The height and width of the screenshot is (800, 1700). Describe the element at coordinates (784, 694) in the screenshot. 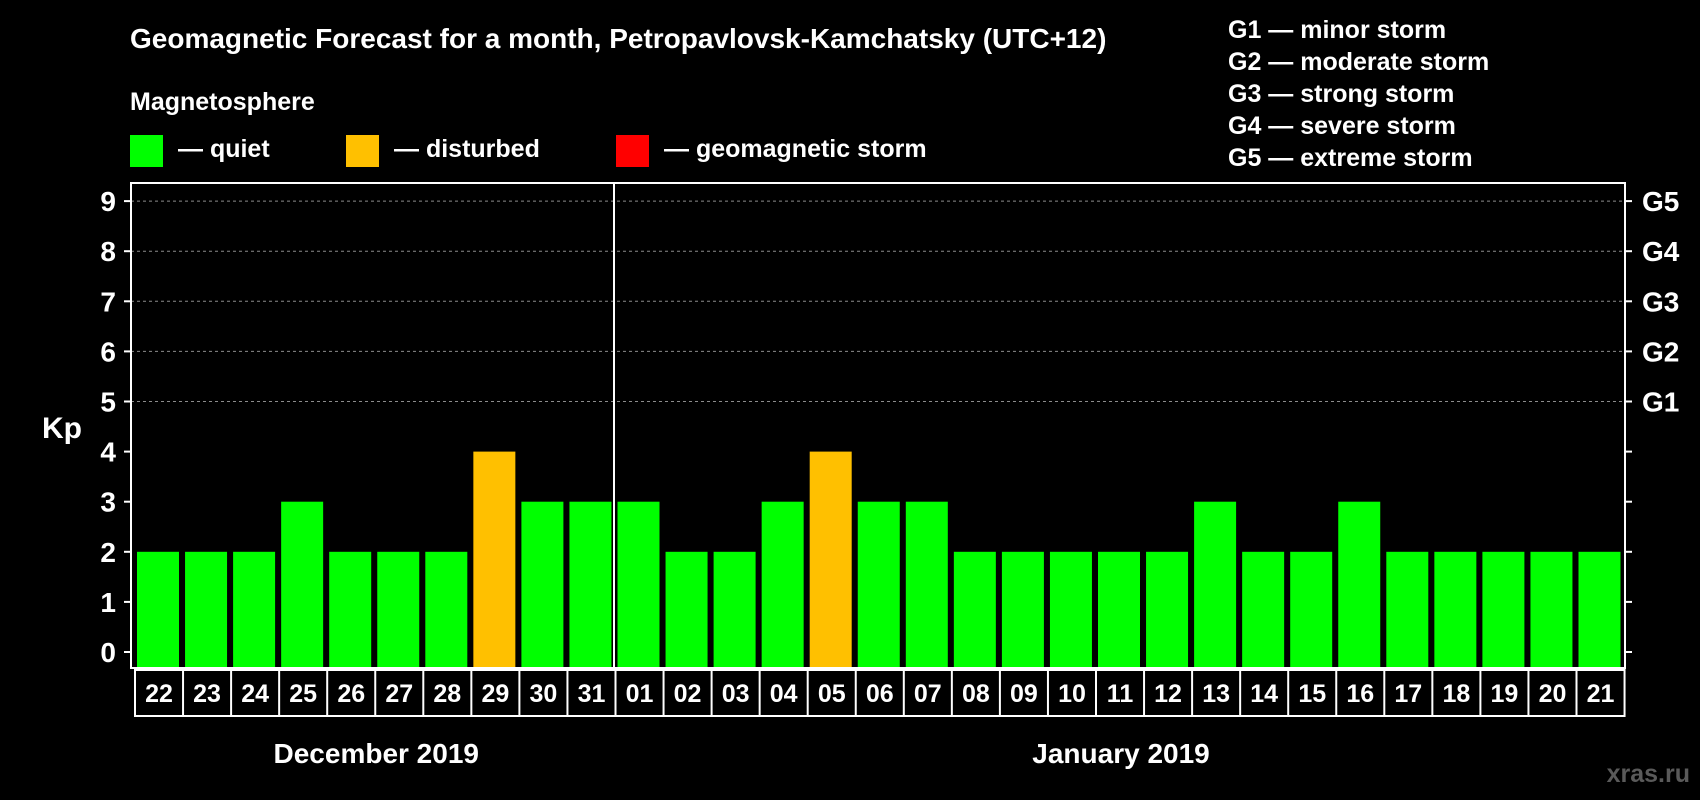

I see `day-label-04: 04` at that location.